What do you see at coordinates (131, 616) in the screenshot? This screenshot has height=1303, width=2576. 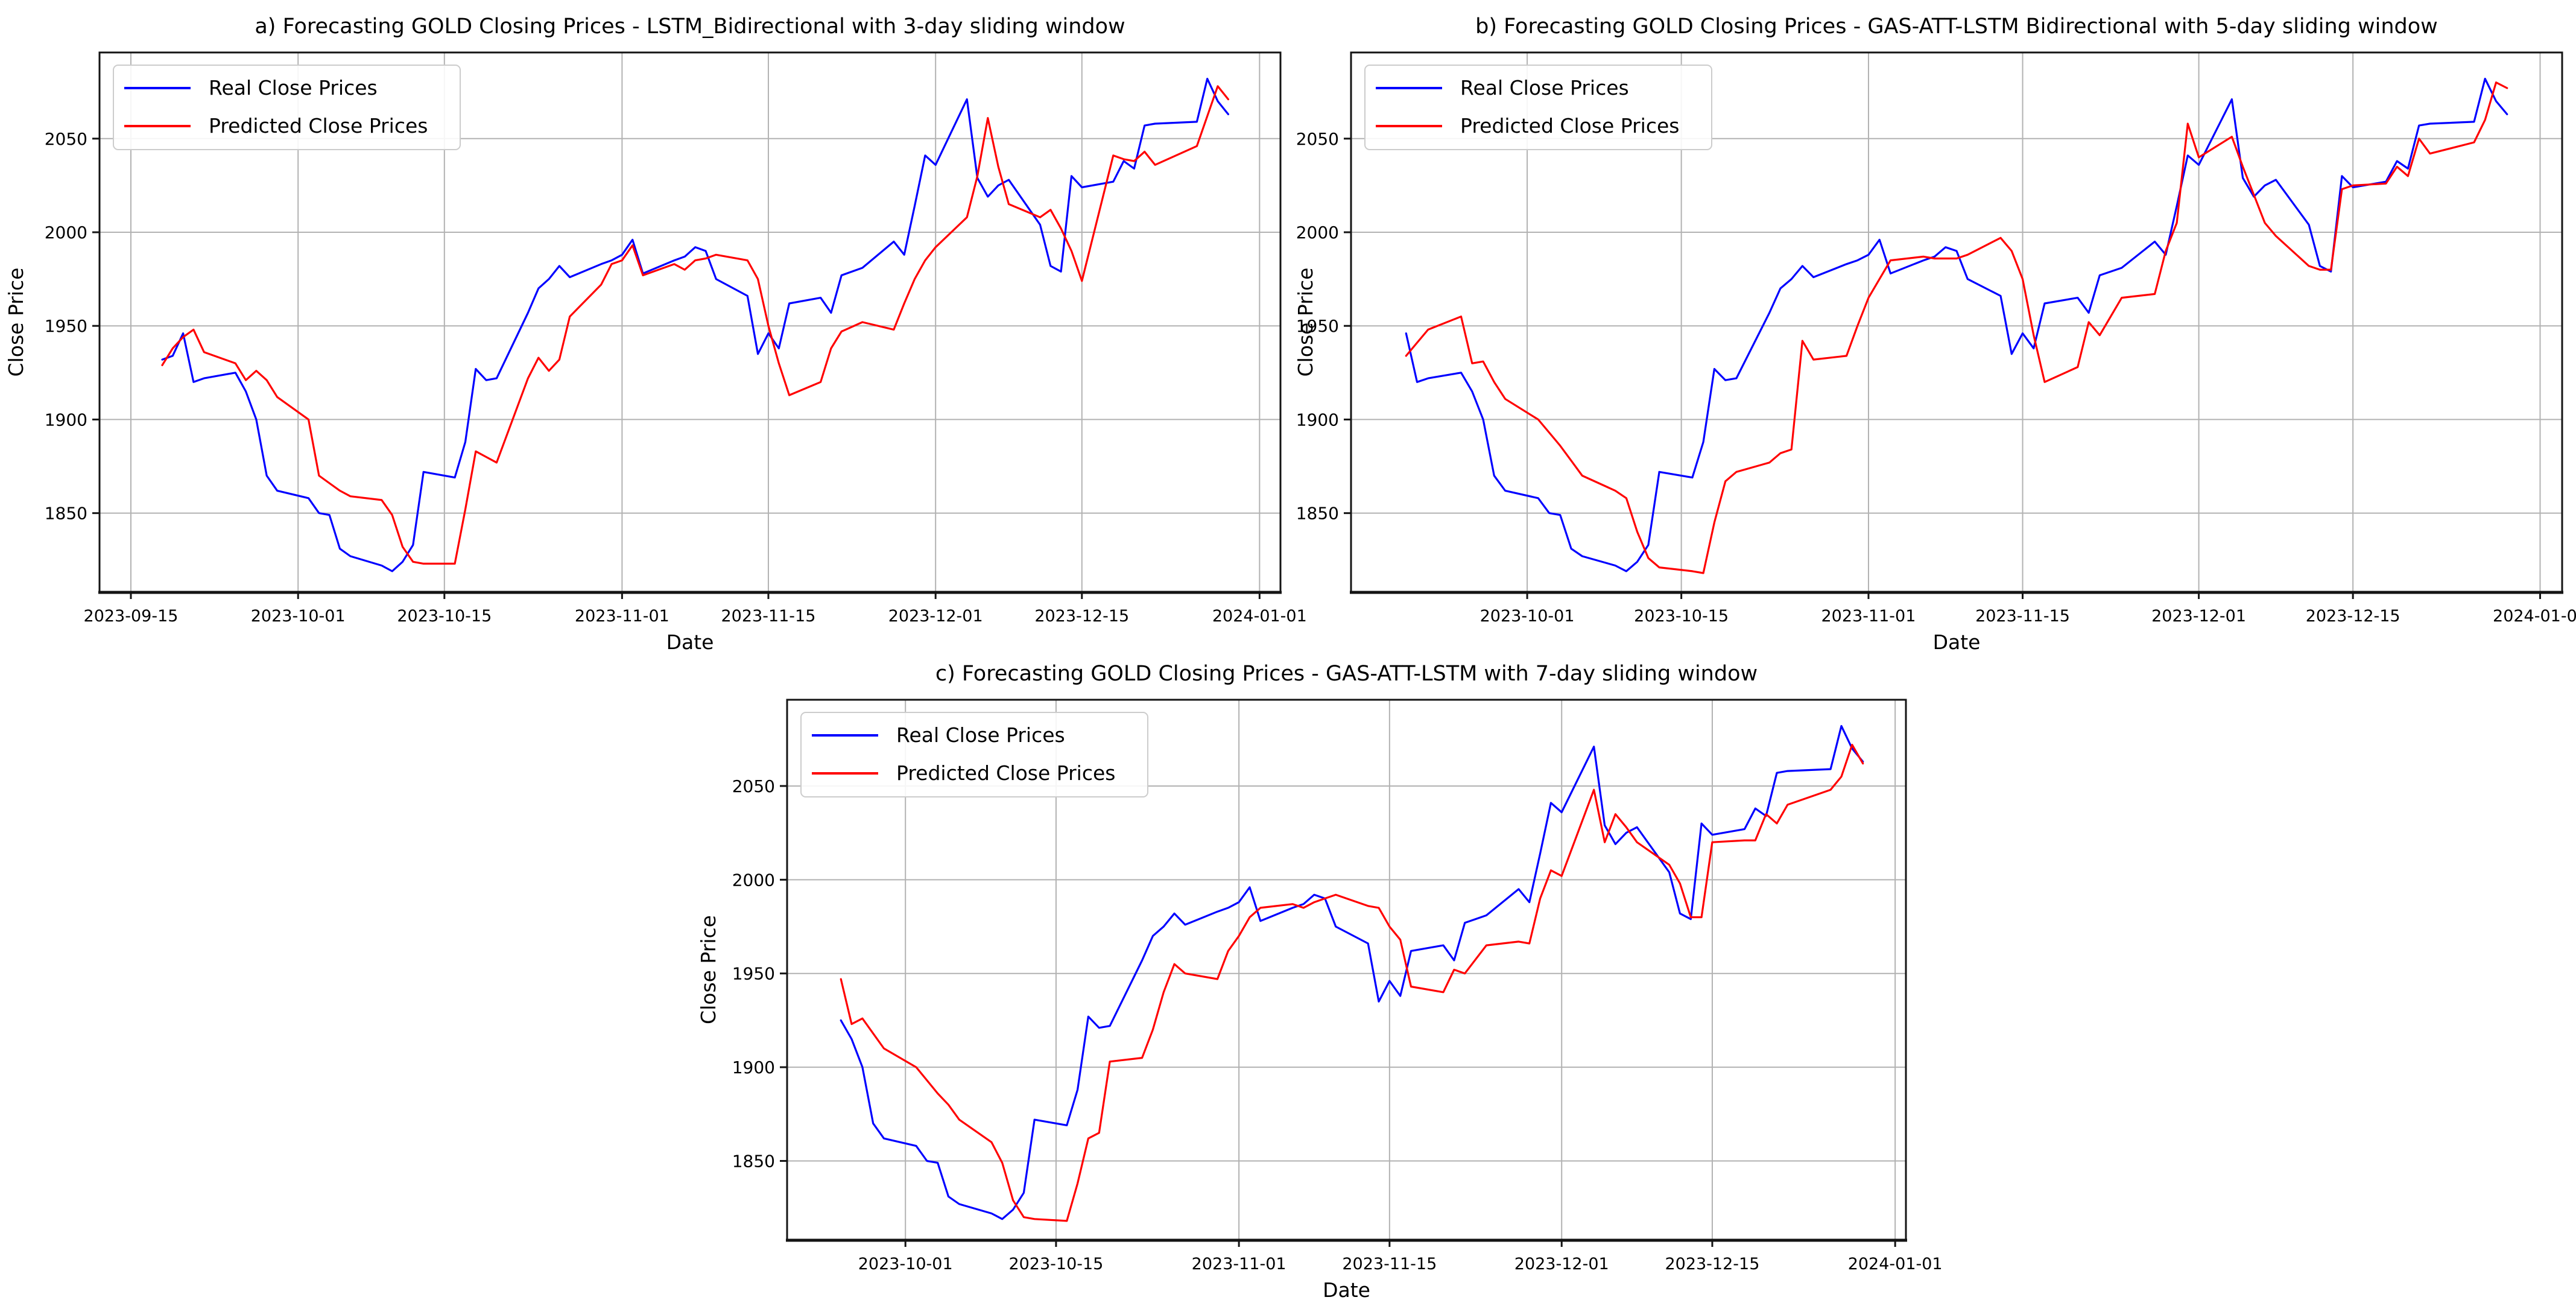 I see `x-tick-label: 2023-09-15` at bounding box center [131, 616].